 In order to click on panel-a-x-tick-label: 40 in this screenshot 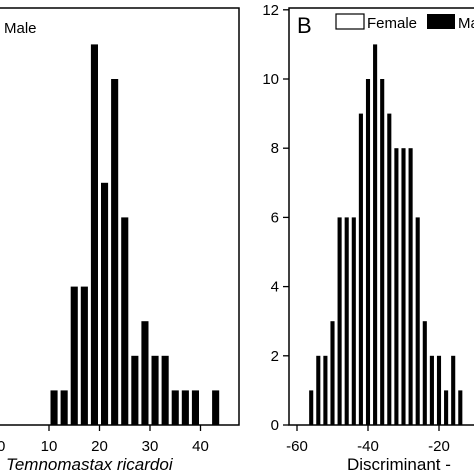, I will do `click(200, 446)`.